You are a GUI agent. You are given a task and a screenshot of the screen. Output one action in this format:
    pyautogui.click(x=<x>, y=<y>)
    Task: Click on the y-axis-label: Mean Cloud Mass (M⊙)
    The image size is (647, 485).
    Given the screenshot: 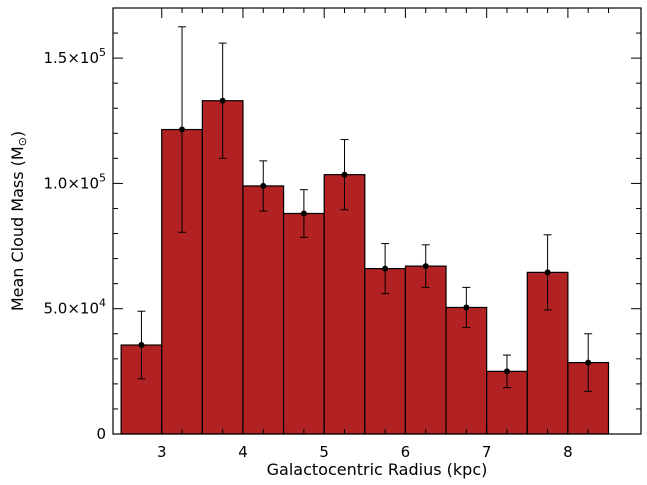 What is the action you would take?
    pyautogui.click(x=18, y=221)
    